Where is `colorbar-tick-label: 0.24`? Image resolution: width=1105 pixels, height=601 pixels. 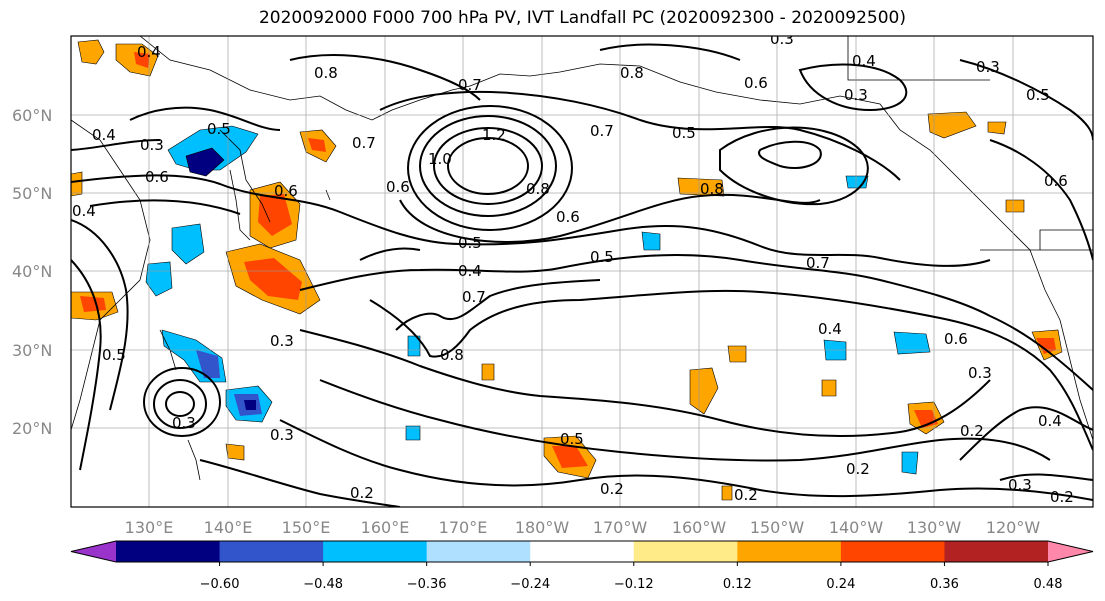
colorbar-tick-label: 0.24 is located at coordinates (840, 584).